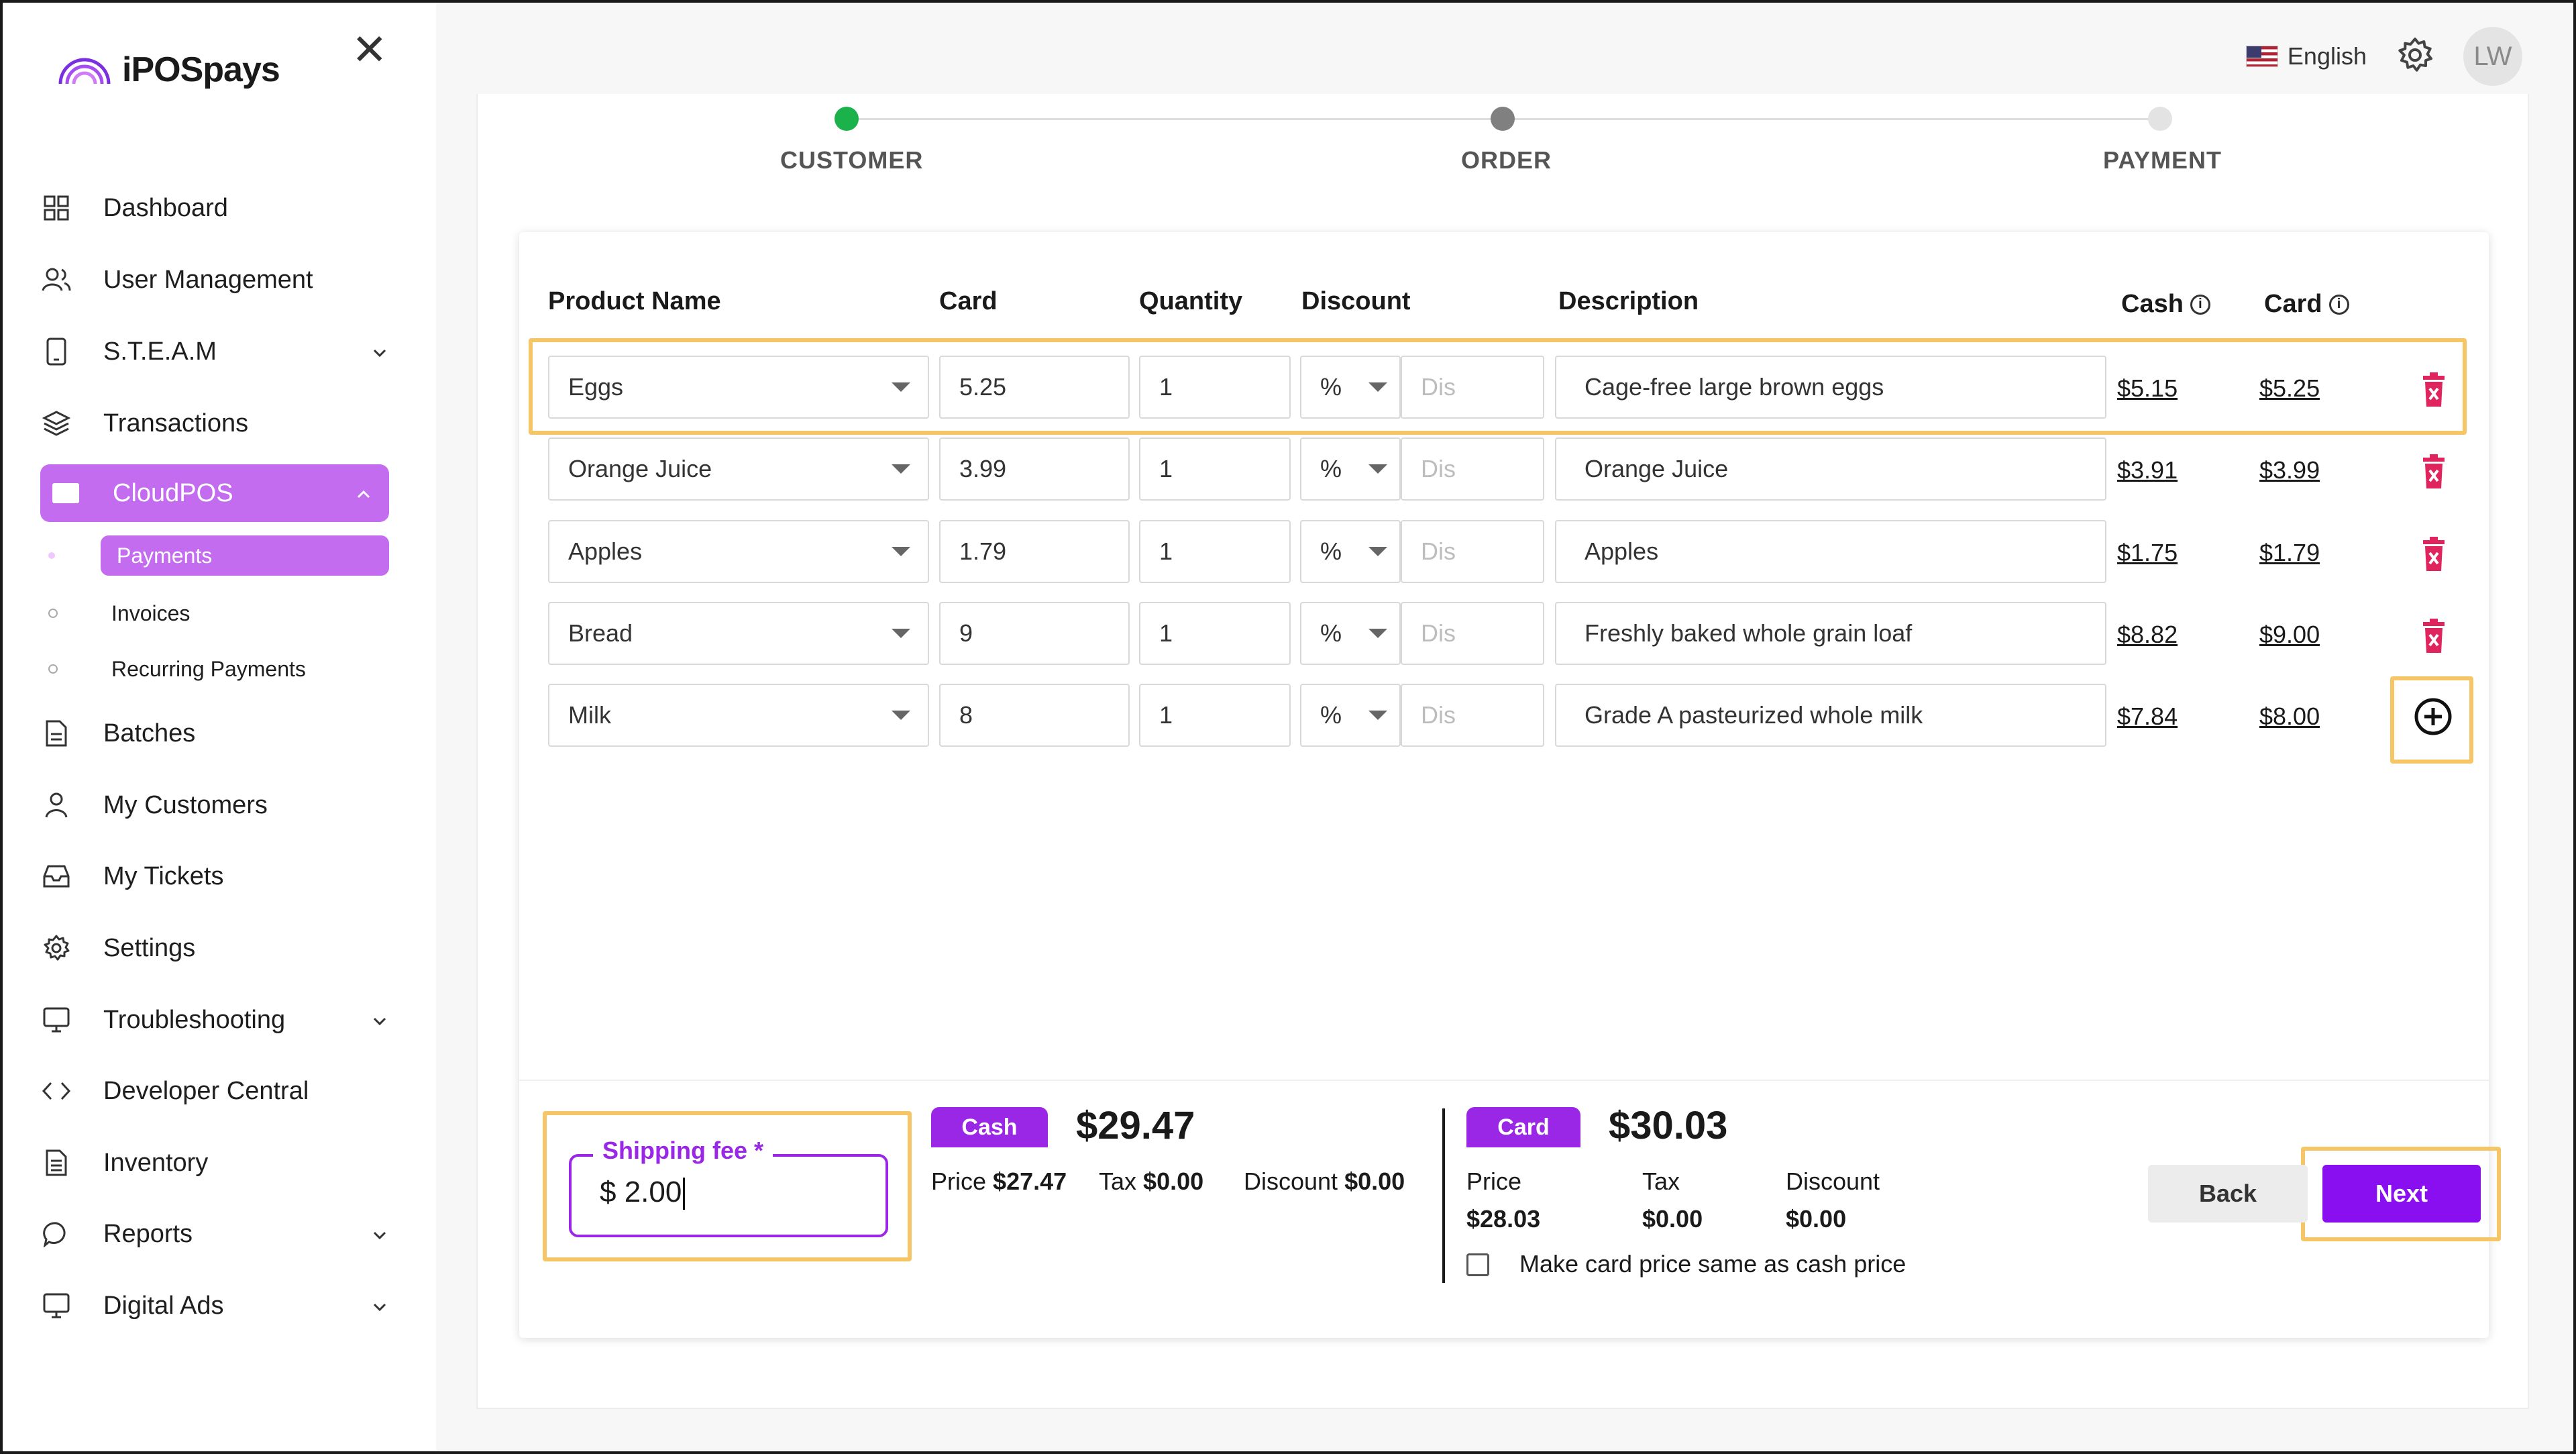  I want to click on document-icon, so click(56, 733).